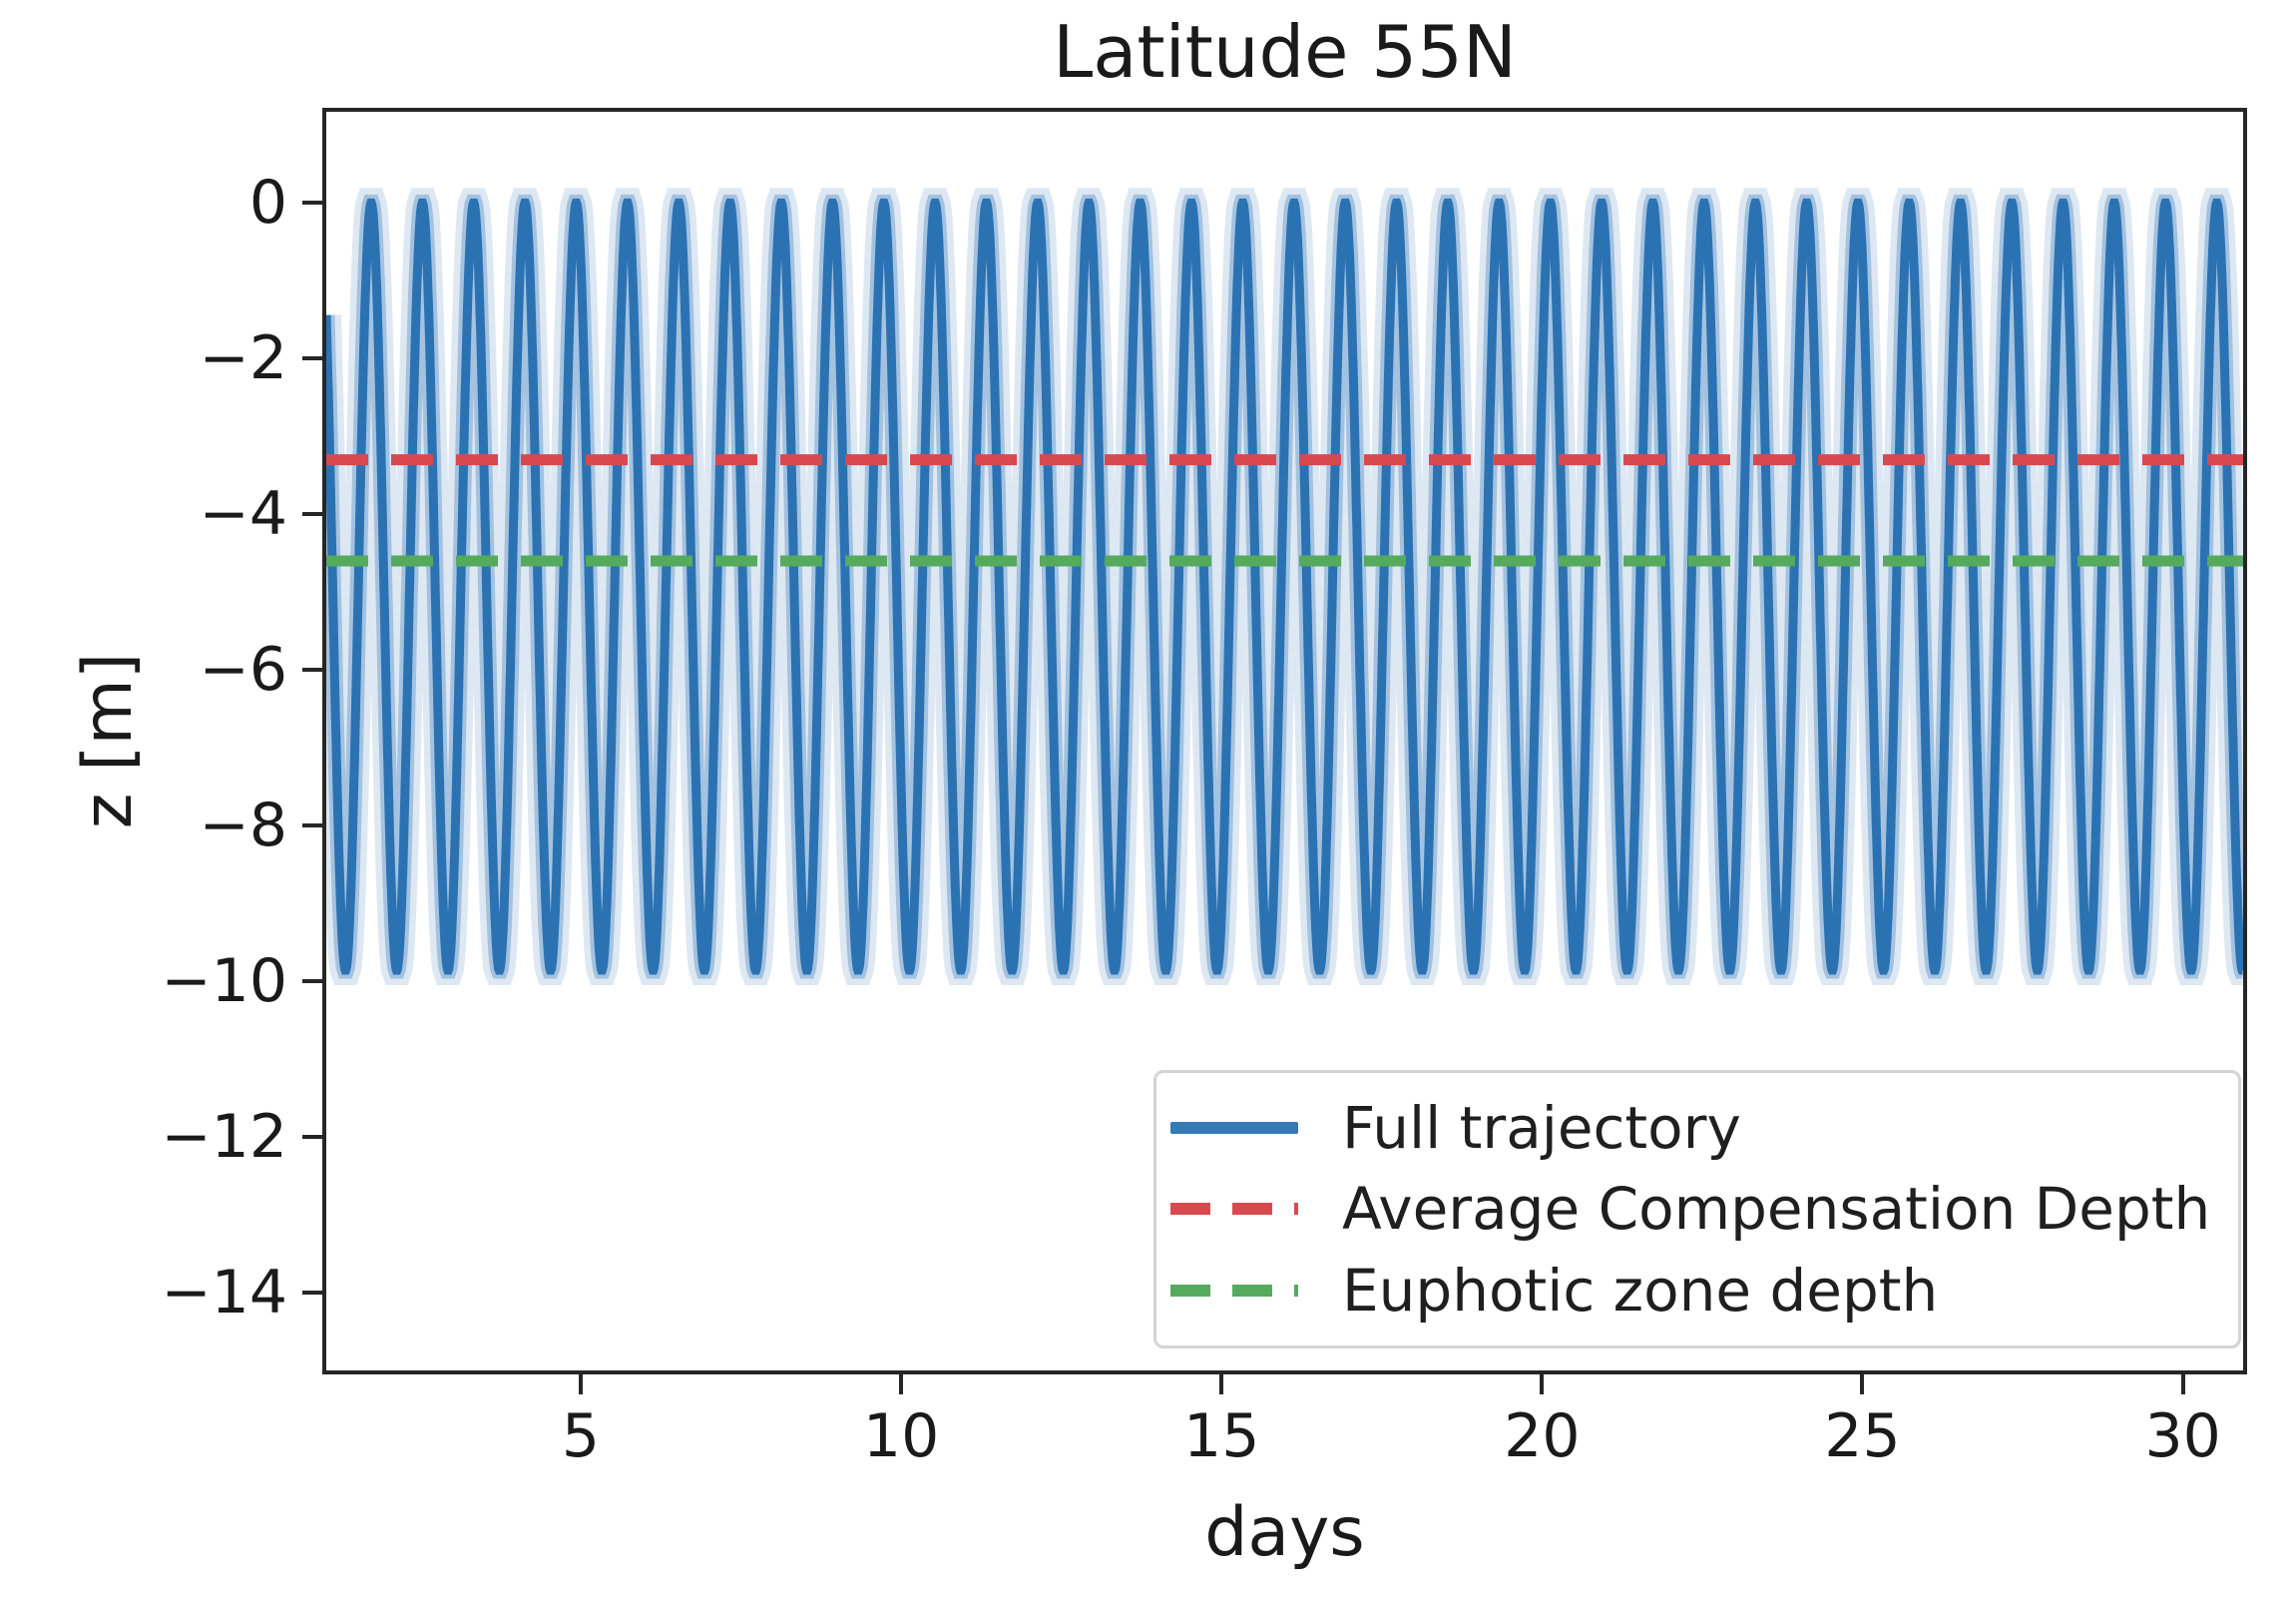 The width and height of the screenshot is (2296, 1603). Describe the element at coordinates (224, 1293) in the screenshot. I see `y-tick-label: −14` at that location.